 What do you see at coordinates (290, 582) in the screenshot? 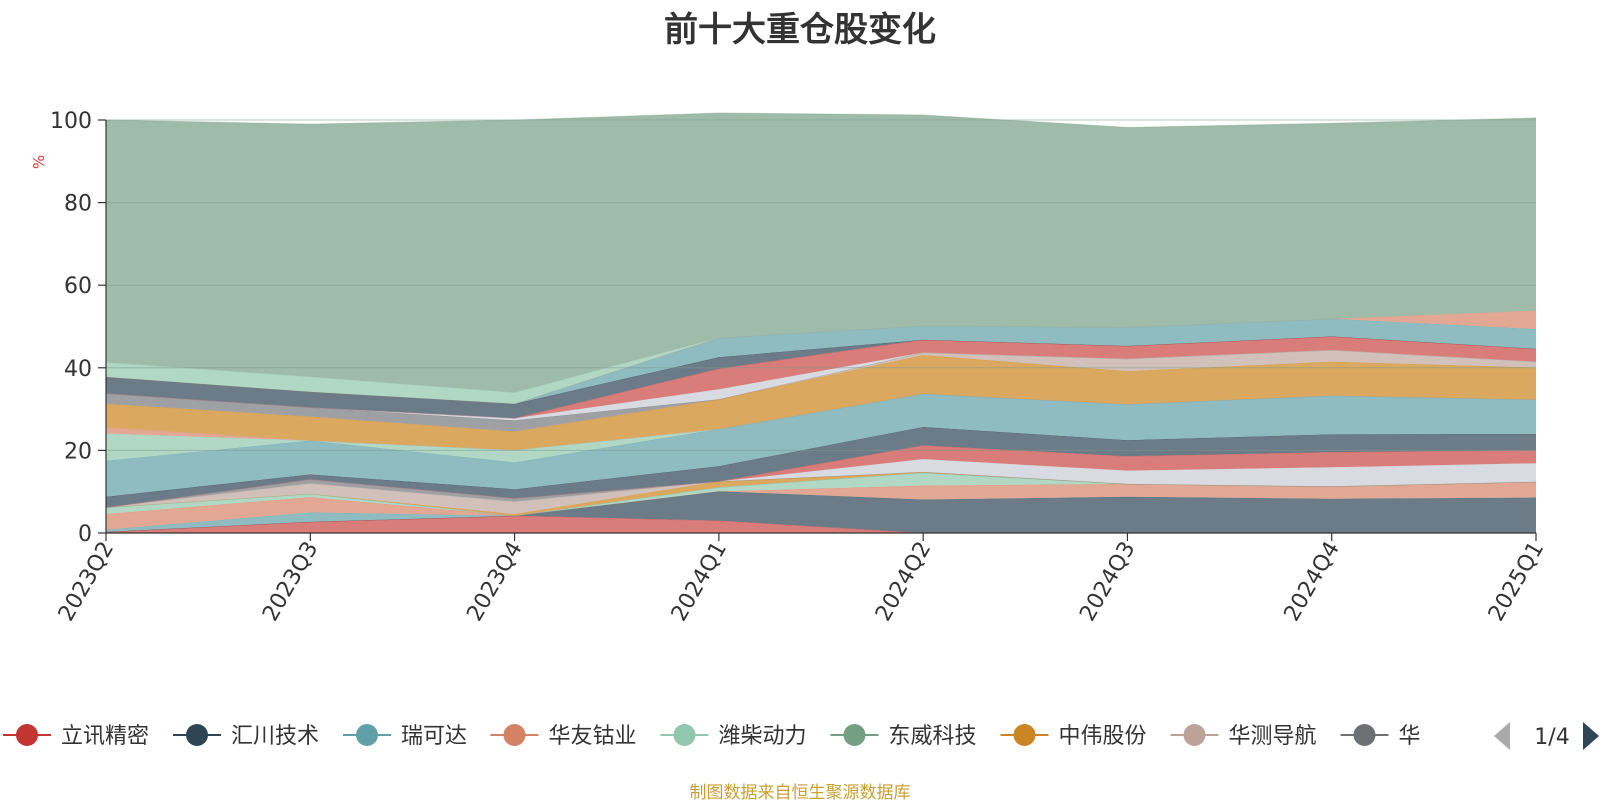
I see `x-tick-label: 2023Q3` at bounding box center [290, 582].